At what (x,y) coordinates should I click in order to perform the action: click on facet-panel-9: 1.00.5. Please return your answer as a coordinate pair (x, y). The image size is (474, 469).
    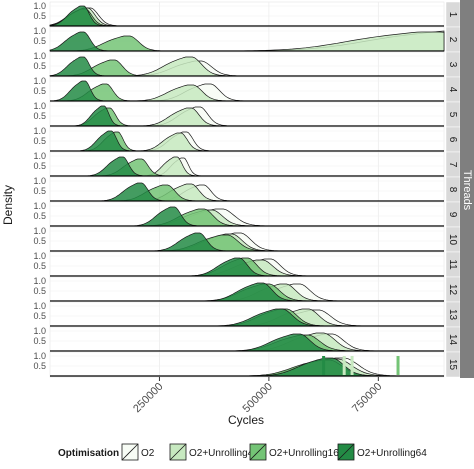
    Looking at the image, I should click on (239, 214).